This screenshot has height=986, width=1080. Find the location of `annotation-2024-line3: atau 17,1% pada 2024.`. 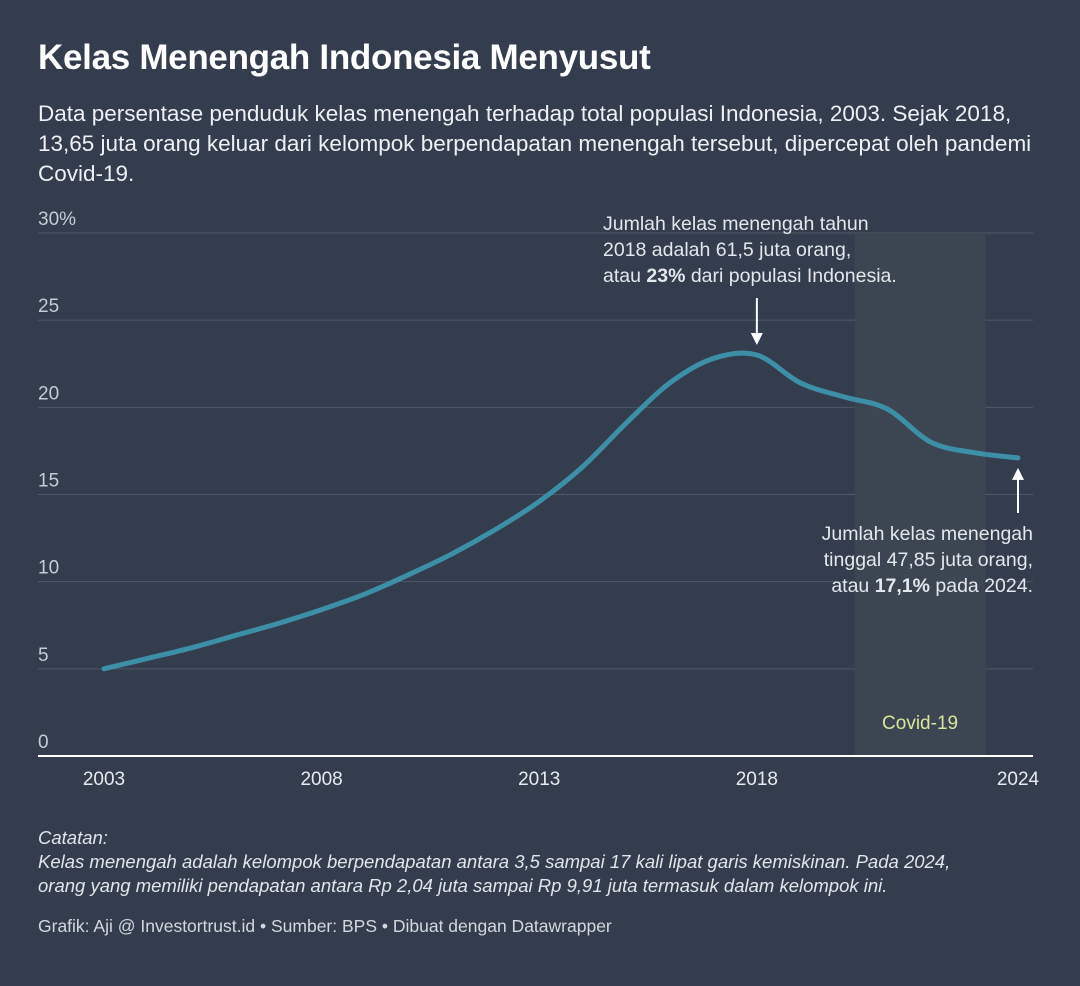

annotation-2024-line3: atau 17,1% pada 2024. is located at coordinates (932, 586).